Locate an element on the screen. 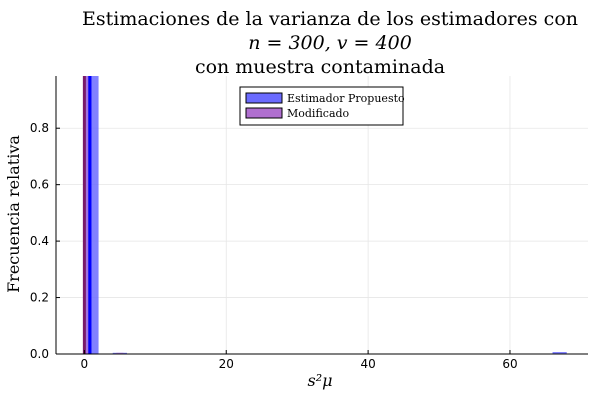 The height and width of the screenshot is (400, 600). bar-overlap is located at coordinates (90, 215).